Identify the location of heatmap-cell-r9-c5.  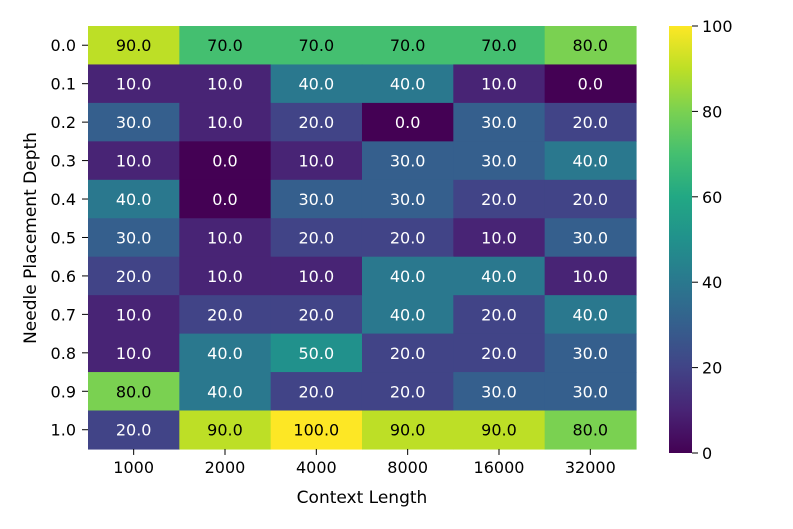
(590, 392).